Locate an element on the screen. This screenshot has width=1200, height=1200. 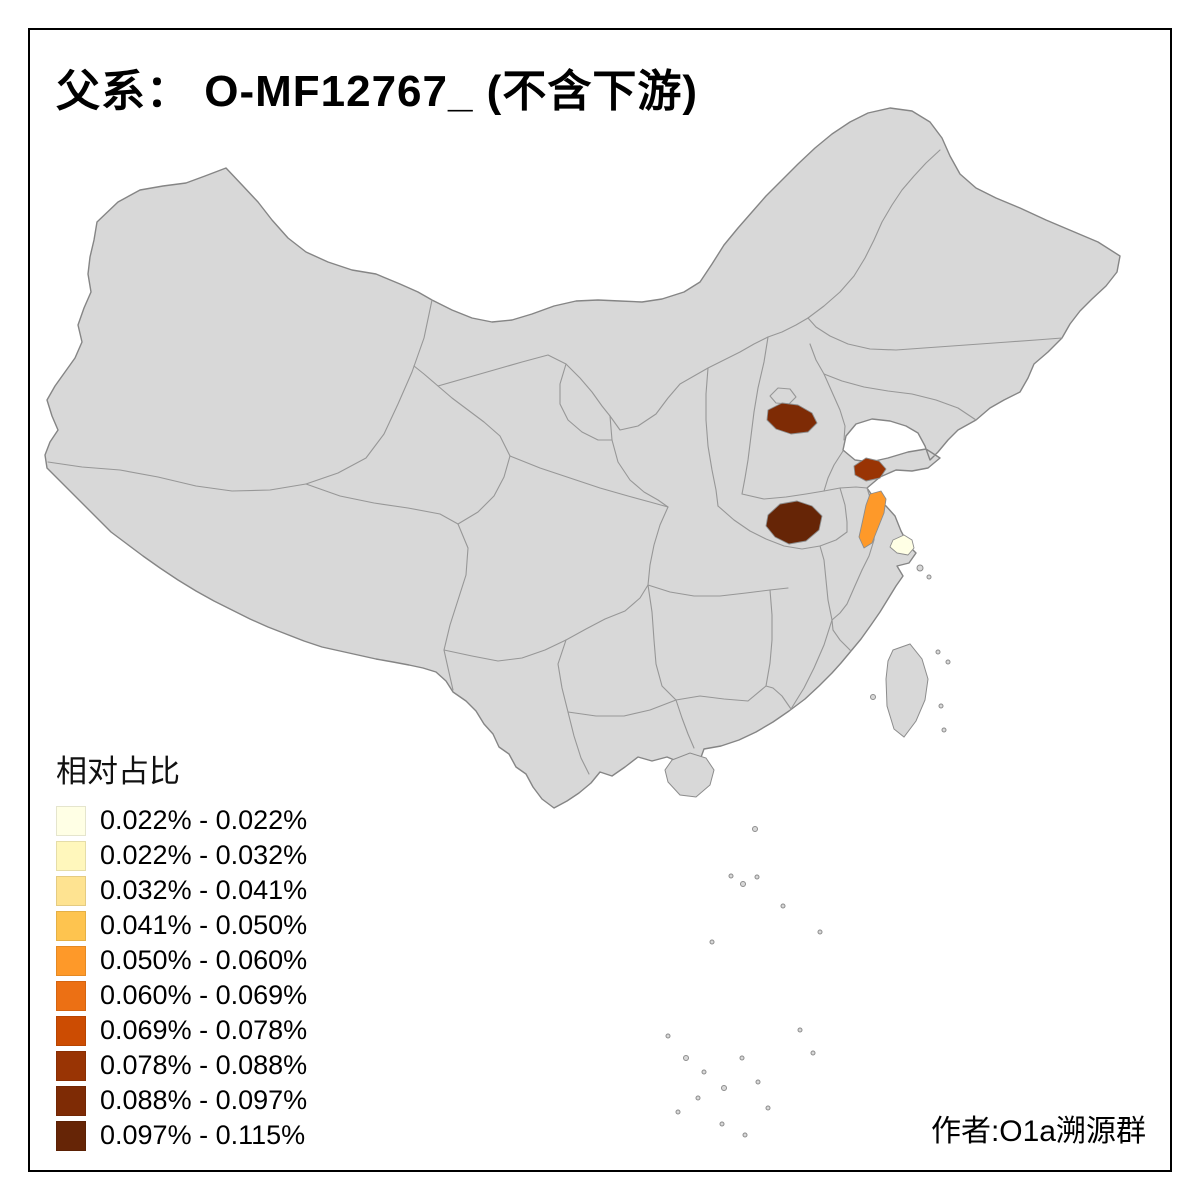
map-title: 父系： O-MF12767_ (不含下游) is located at coordinates (377, 91).